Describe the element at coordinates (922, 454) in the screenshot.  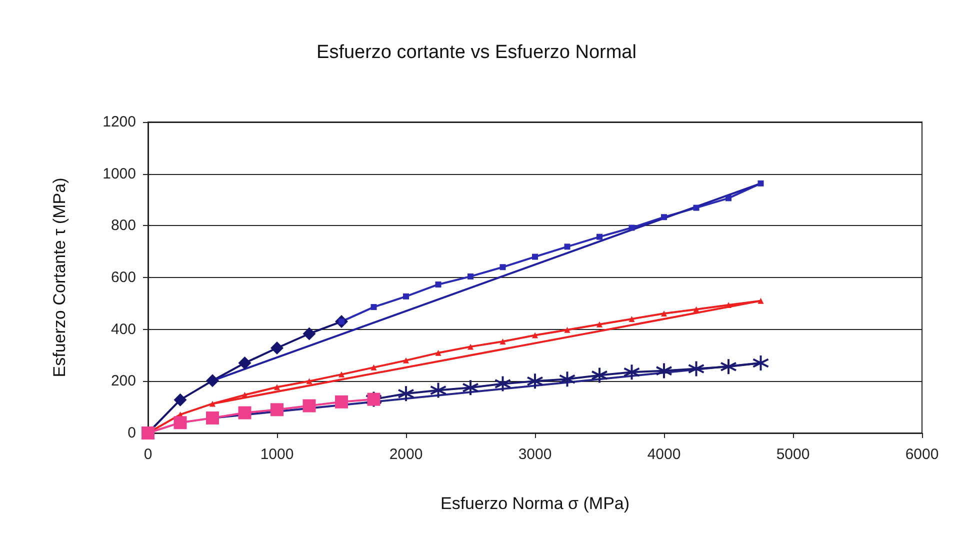
I see `x-tick-label: 6000` at that location.